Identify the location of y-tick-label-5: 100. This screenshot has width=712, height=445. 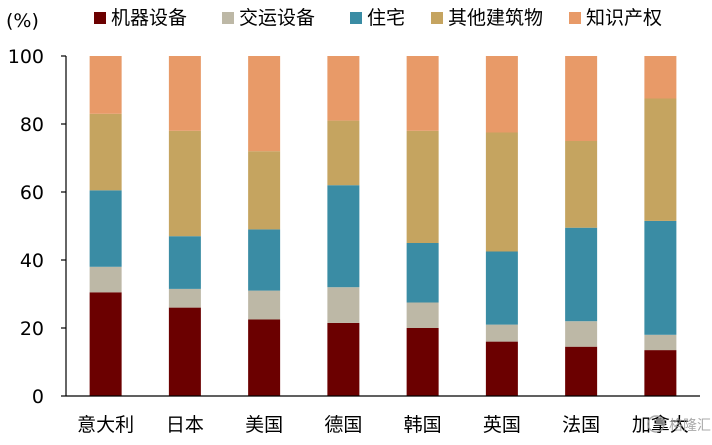
(26, 57).